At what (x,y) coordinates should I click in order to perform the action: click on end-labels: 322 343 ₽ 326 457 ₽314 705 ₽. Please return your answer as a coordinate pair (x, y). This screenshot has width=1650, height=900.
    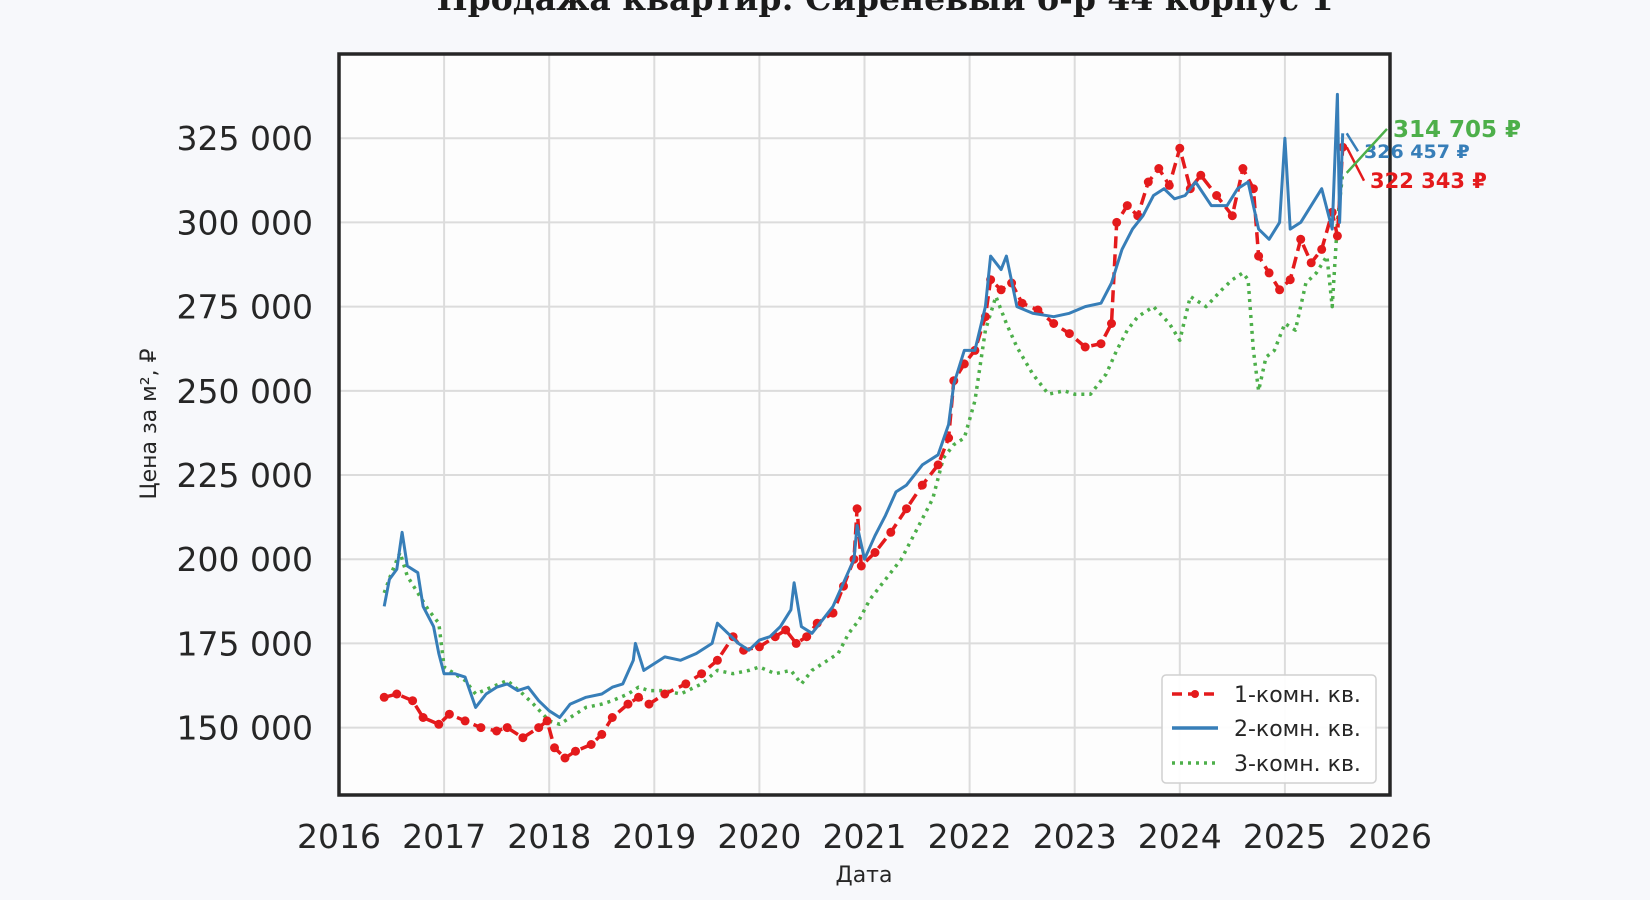
    Looking at the image, I should click on (1433, 155).